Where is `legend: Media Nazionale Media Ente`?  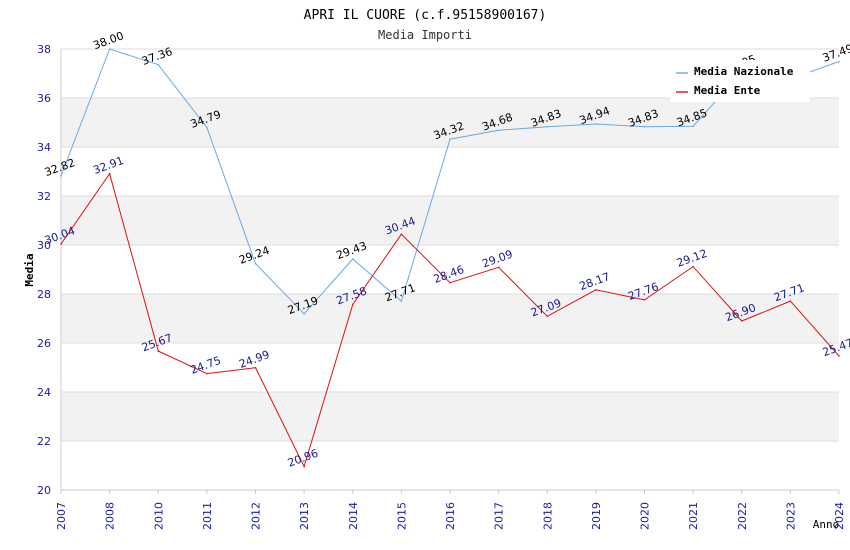
legend: Media Nazionale Media Ente is located at coordinates (740, 81).